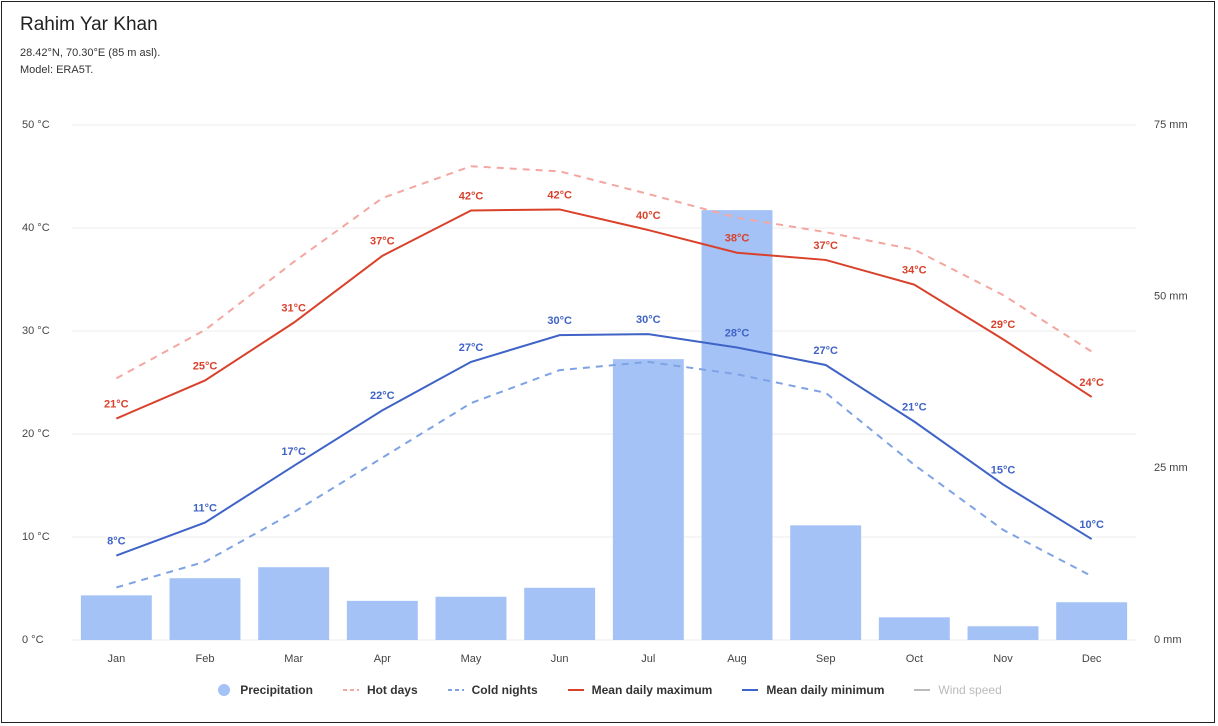 Image resolution: width=1218 pixels, height=726 pixels. Describe the element at coordinates (970, 690) in the screenshot. I see `legend-label: Wind speed` at that location.